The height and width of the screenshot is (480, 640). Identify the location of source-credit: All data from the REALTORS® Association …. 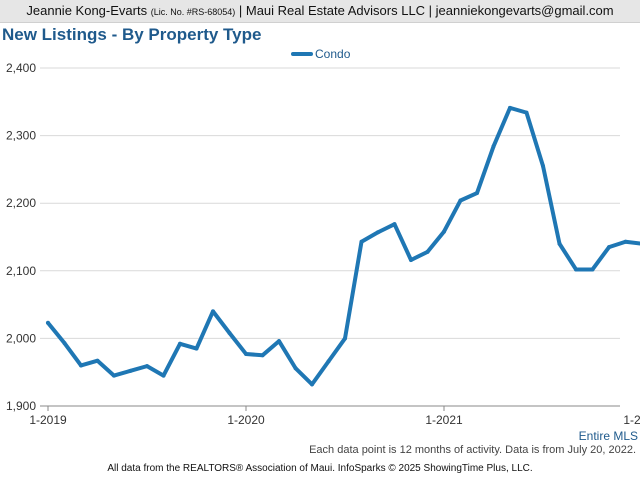
(320, 468).